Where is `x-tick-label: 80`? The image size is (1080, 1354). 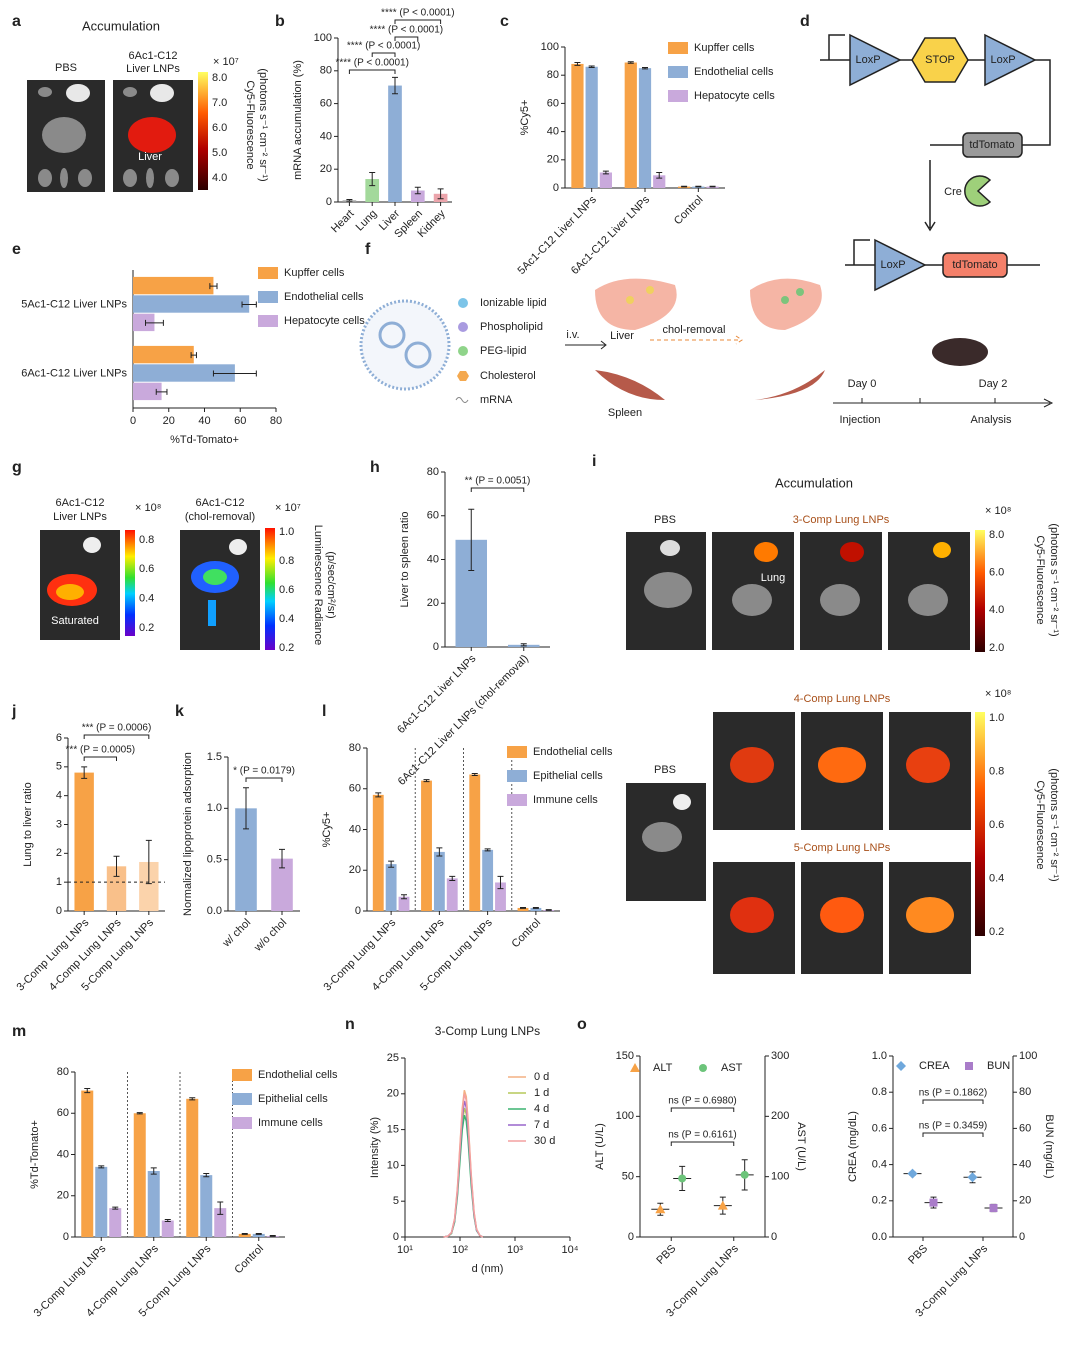 x-tick-label: 80 is located at coordinates (276, 421).